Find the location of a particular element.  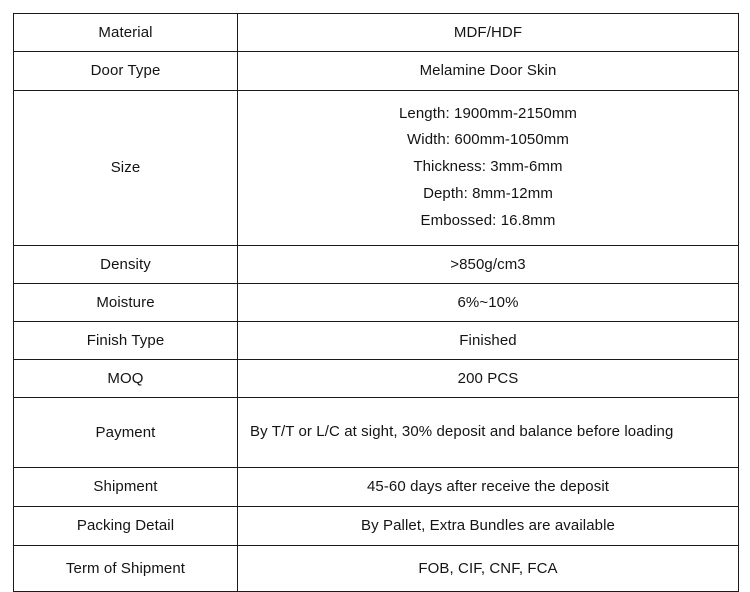

row-label-packing-detail: Packing Detail is located at coordinates (125, 526).